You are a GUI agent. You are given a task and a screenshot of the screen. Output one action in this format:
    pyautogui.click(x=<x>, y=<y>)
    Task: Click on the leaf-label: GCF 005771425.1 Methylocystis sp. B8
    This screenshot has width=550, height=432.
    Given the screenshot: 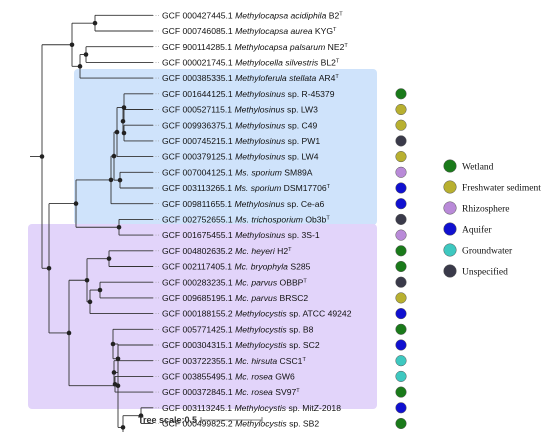 What is the action you would take?
    pyautogui.click(x=238, y=329)
    